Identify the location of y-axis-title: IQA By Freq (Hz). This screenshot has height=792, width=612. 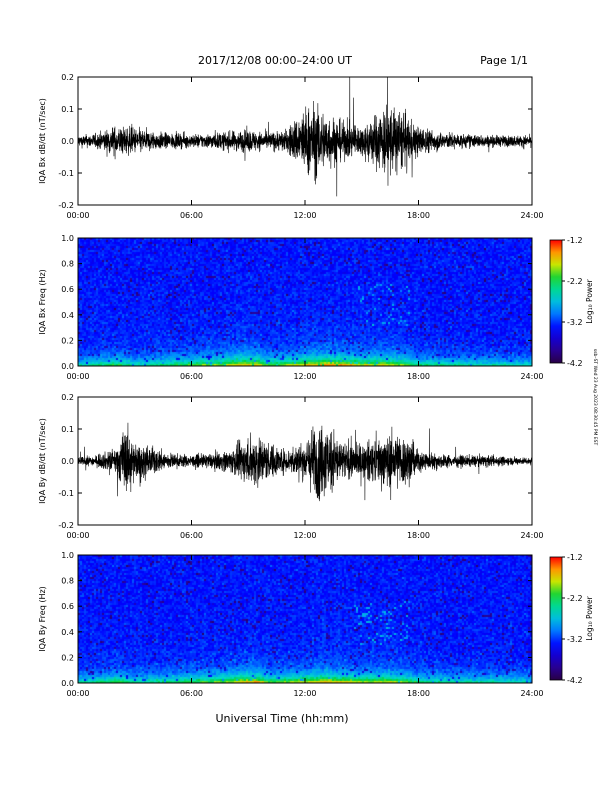
(42, 619).